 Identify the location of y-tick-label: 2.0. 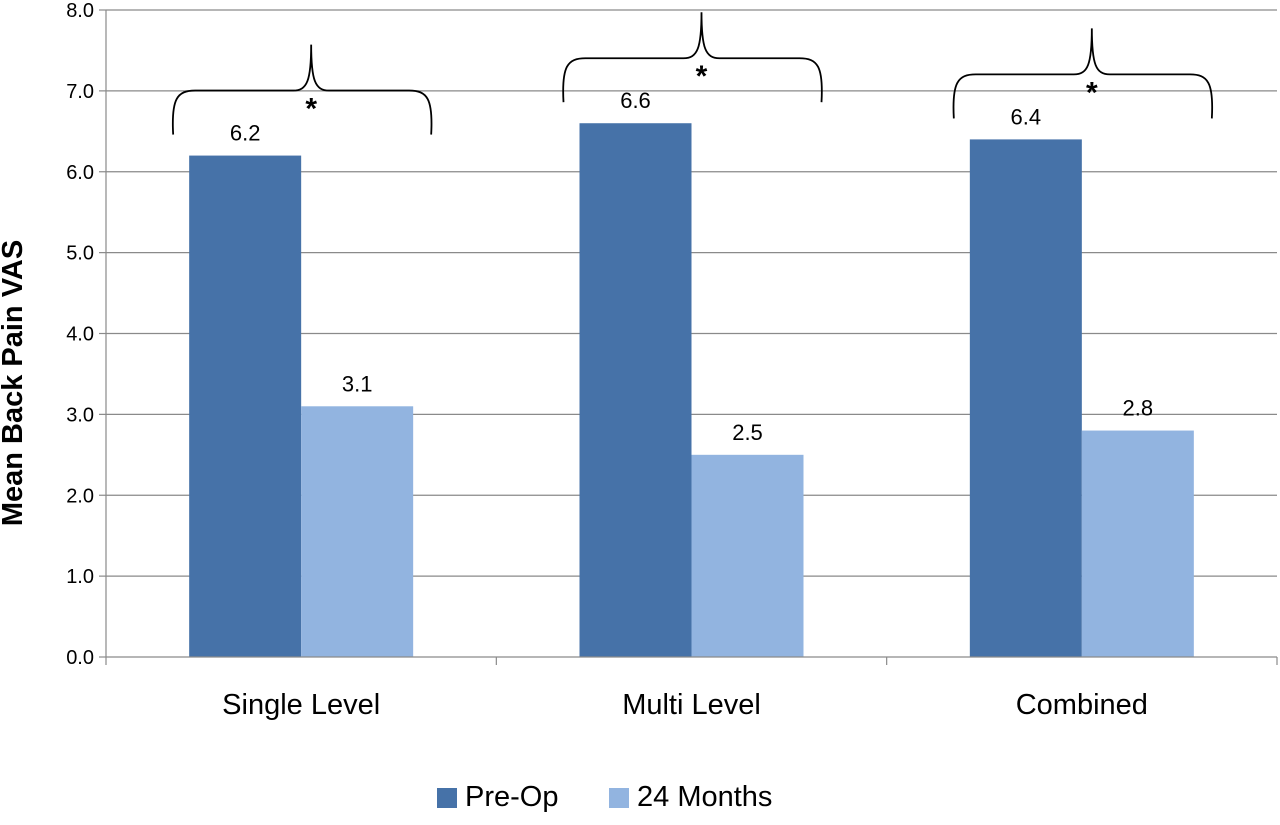
(80, 496).